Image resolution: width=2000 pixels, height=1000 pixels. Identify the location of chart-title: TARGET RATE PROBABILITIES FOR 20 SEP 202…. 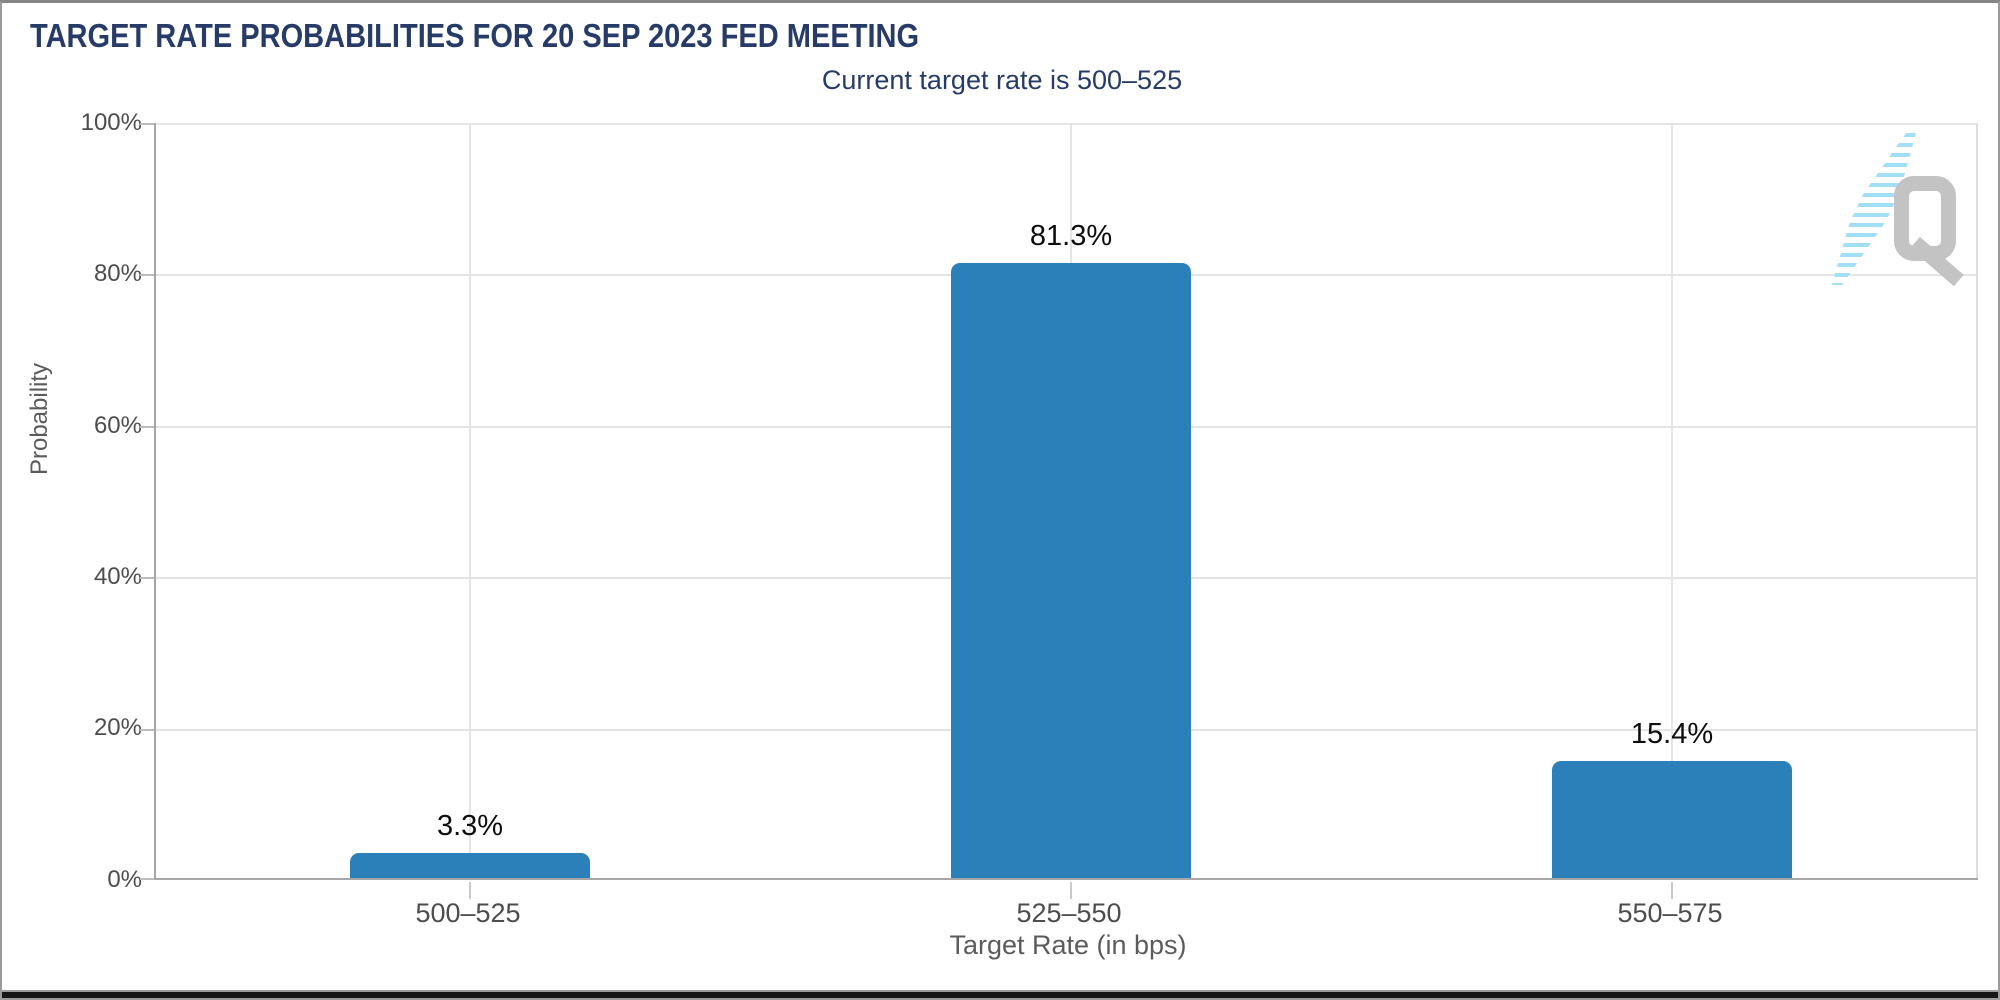
(475, 35).